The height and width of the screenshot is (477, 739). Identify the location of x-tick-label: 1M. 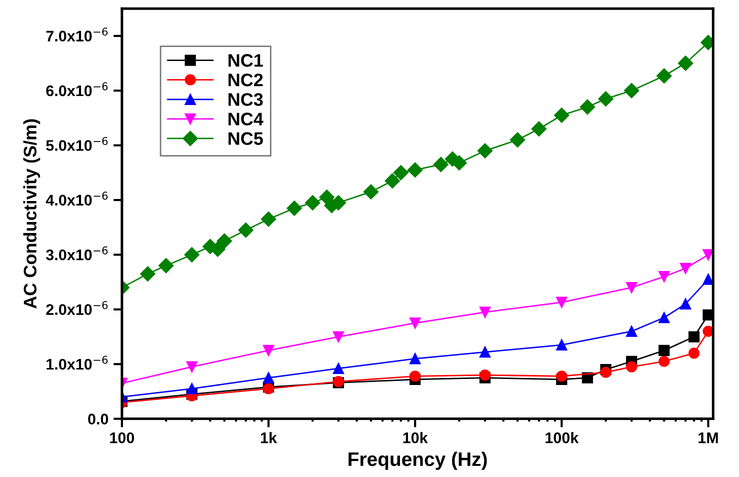
(708, 438).